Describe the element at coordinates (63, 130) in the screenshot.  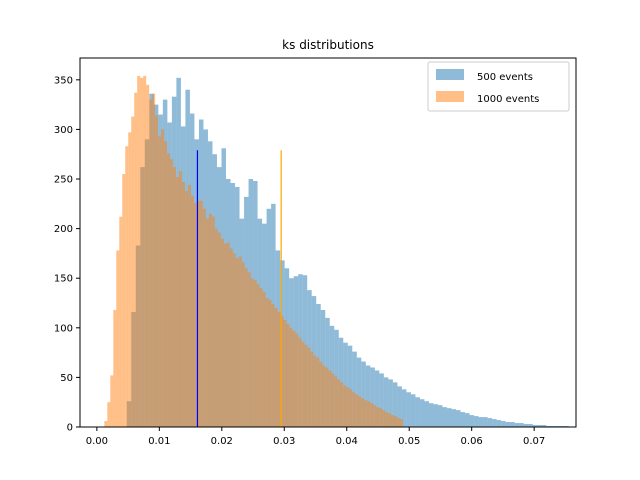
I see `y-tick-label: 300` at that location.